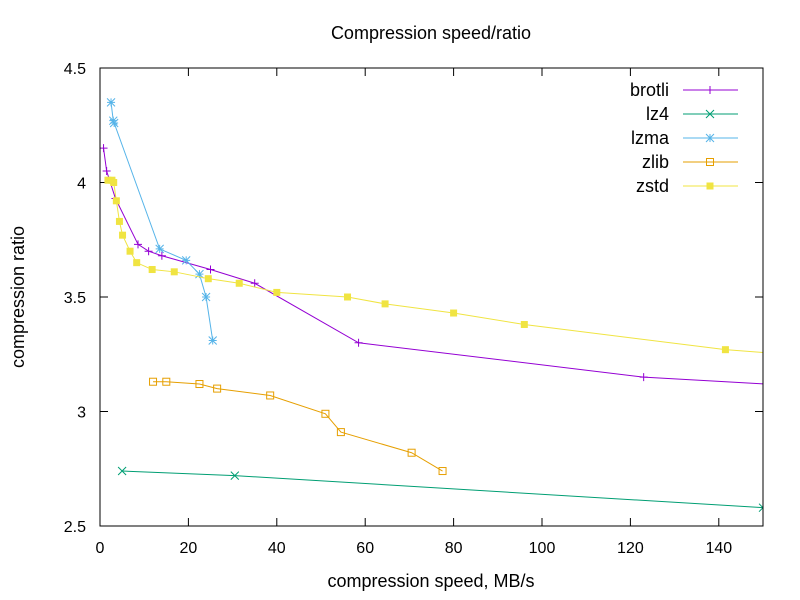 The width and height of the screenshot is (800, 600). Describe the element at coordinates (454, 548) in the screenshot. I see `x-tick-label: 80` at that location.